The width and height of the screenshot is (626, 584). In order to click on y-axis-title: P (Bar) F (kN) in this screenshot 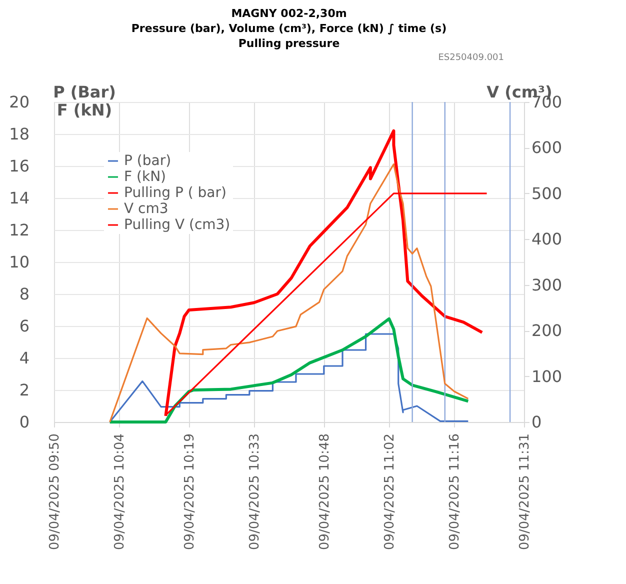, I will do `click(84, 101)`.